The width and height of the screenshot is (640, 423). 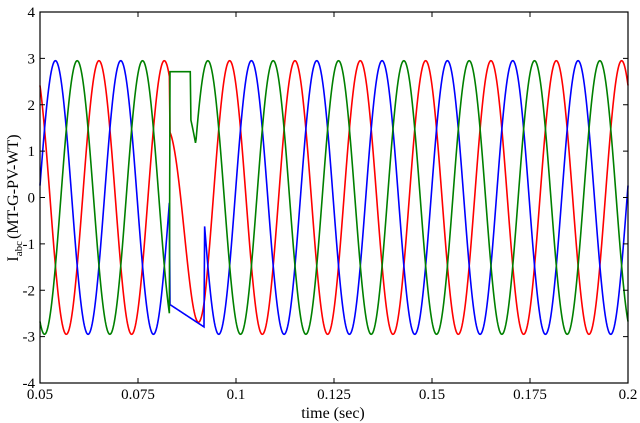 What do you see at coordinates (138, 395) in the screenshot?
I see `x-tick-label: 0.075` at bounding box center [138, 395].